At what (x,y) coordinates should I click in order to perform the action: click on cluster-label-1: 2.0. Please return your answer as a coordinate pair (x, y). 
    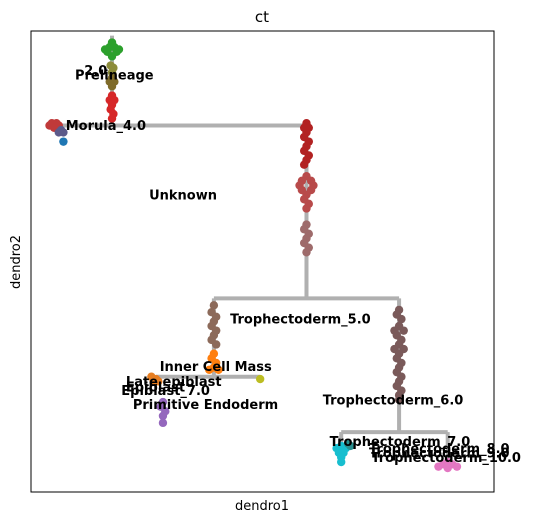
    Looking at the image, I should click on (95, 71).